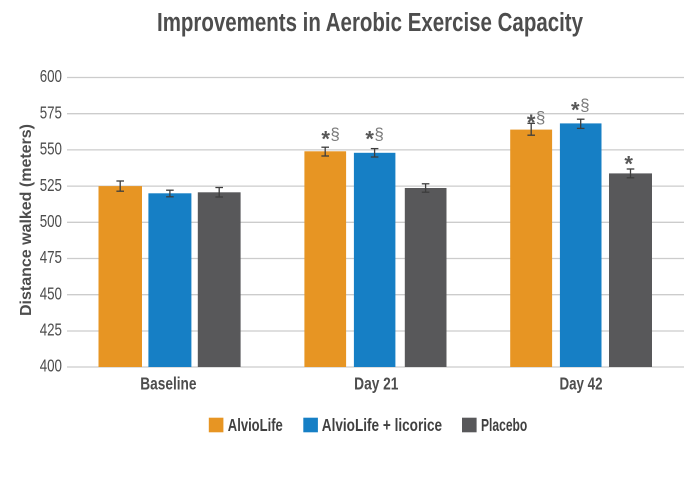 Image resolution: width=698 pixels, height=490 pixels. What do you see at coordinates (51, 149) in the screenshot?
I see `svg-text: 550` at bounding box center [51, 149].